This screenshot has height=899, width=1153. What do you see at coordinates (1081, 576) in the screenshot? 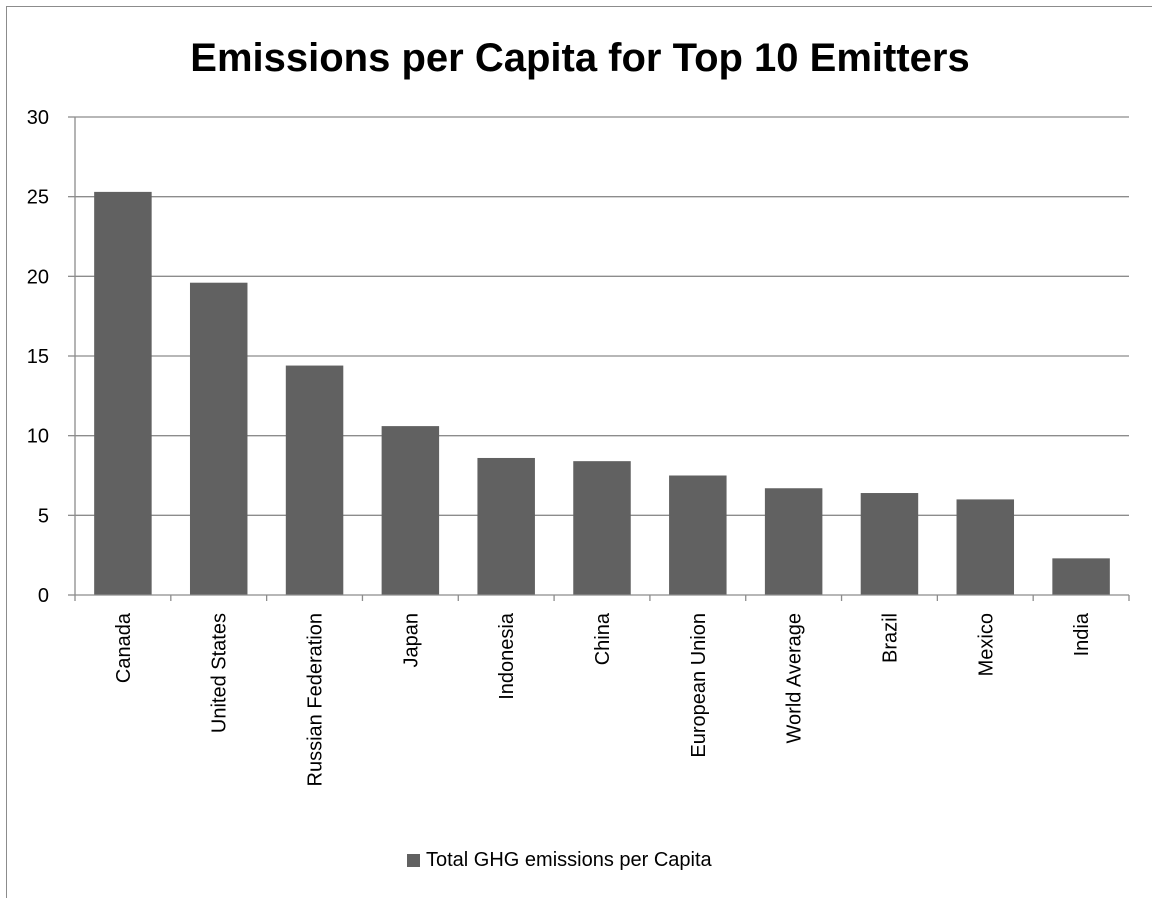
I see `bar-india` at bounding box center [1081, 576].